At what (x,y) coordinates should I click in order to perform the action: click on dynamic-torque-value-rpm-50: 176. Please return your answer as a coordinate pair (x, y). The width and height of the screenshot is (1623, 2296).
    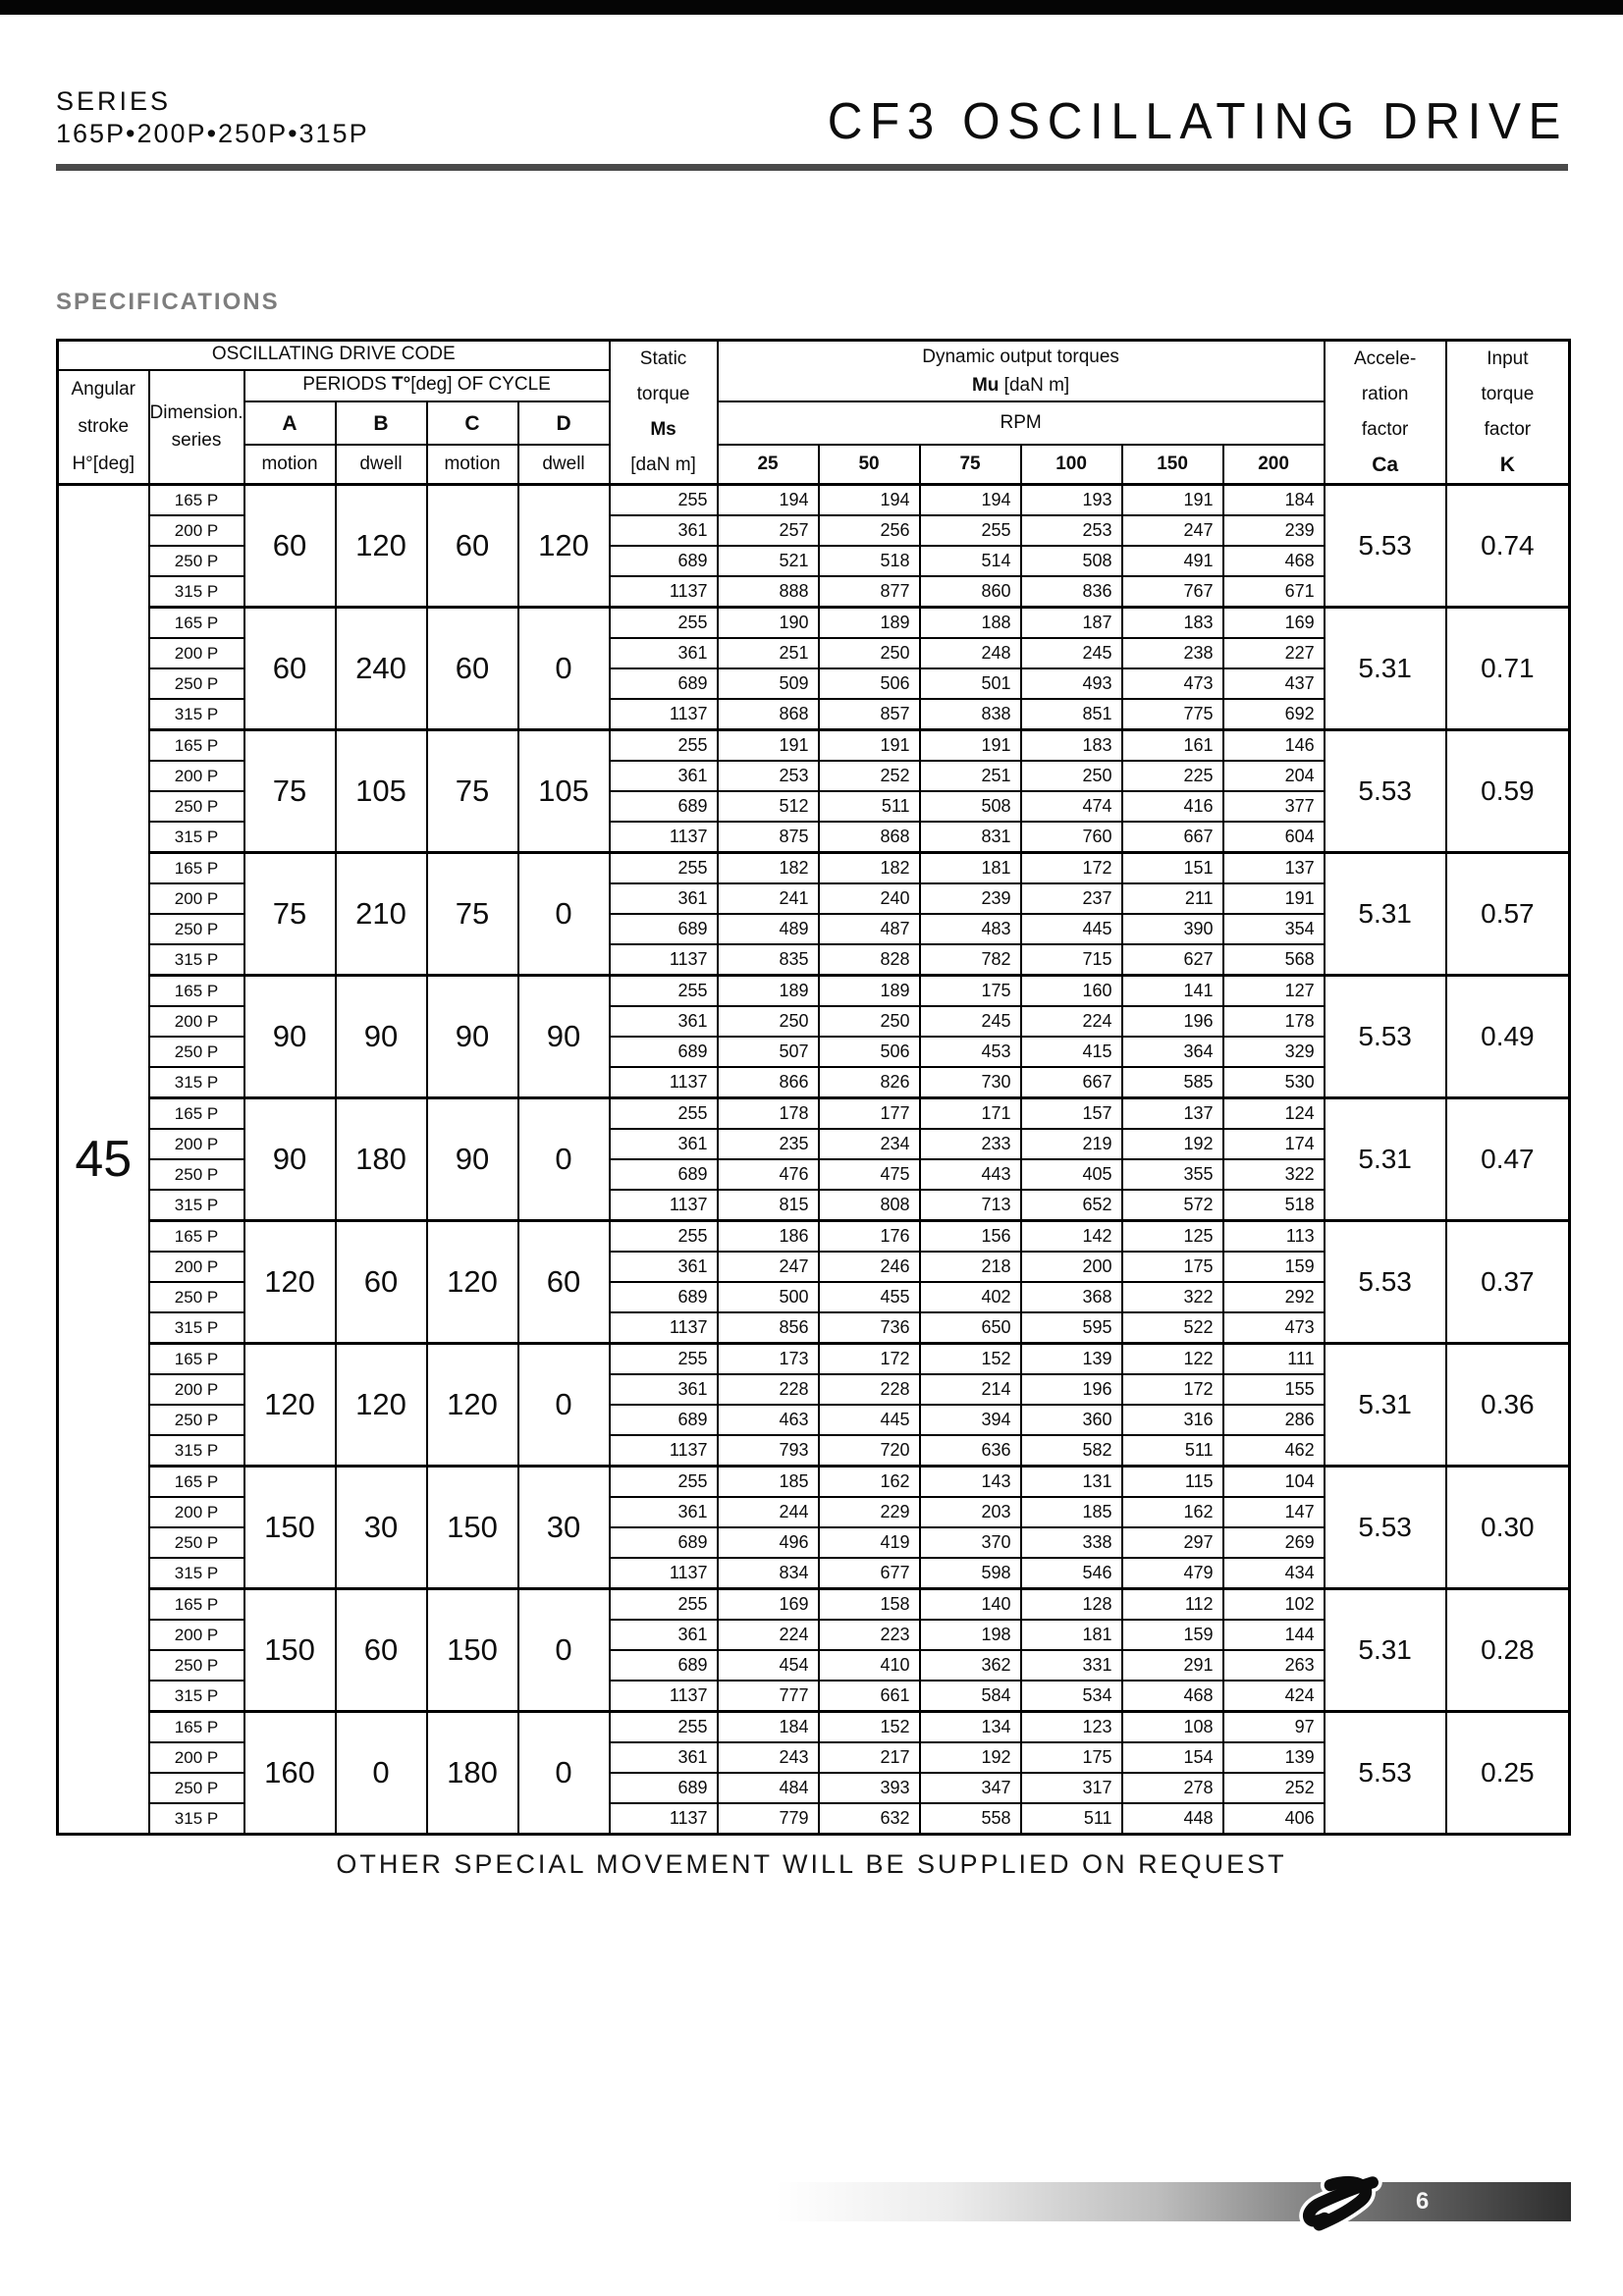
    Looking at the image, I should click on (869, 1236).